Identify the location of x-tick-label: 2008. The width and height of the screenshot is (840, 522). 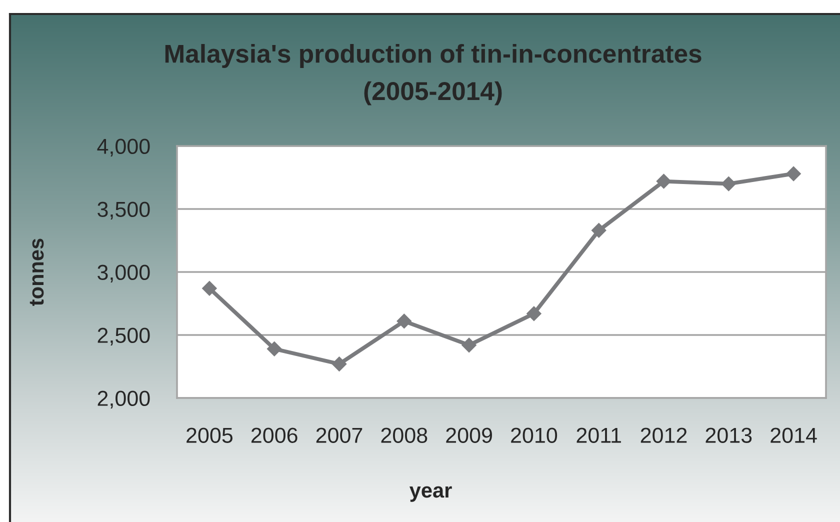
(404, 435).